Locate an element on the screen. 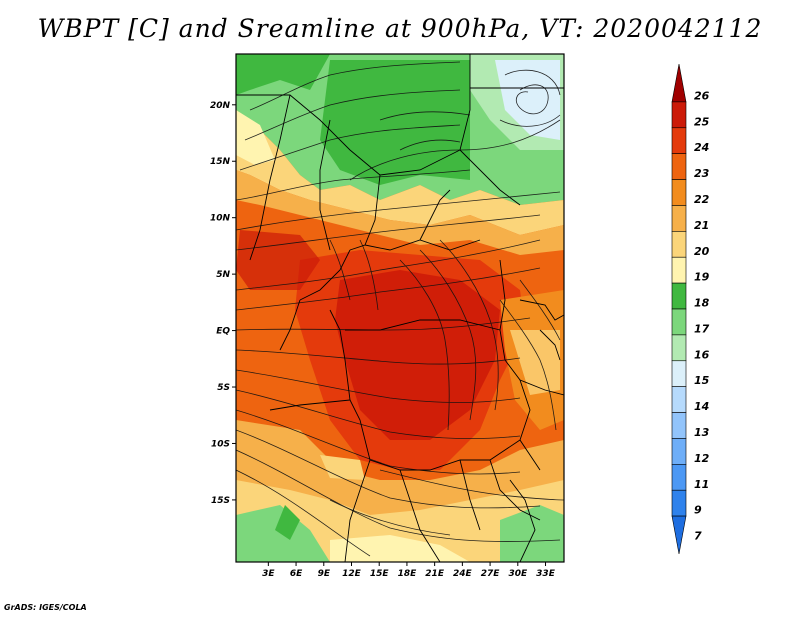 The width and height of the screenshot is (800, 618). colorbar: 26 25 24 23 22 21 20 19 18 17 16 15 14 13 12 11 9 7 is located at coordinates (690, 309).